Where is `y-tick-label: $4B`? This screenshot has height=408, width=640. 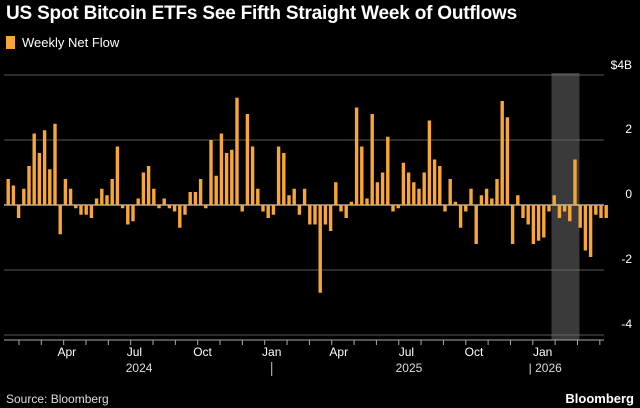
y-tick-label: $4B is located at coordinates (621, 65).